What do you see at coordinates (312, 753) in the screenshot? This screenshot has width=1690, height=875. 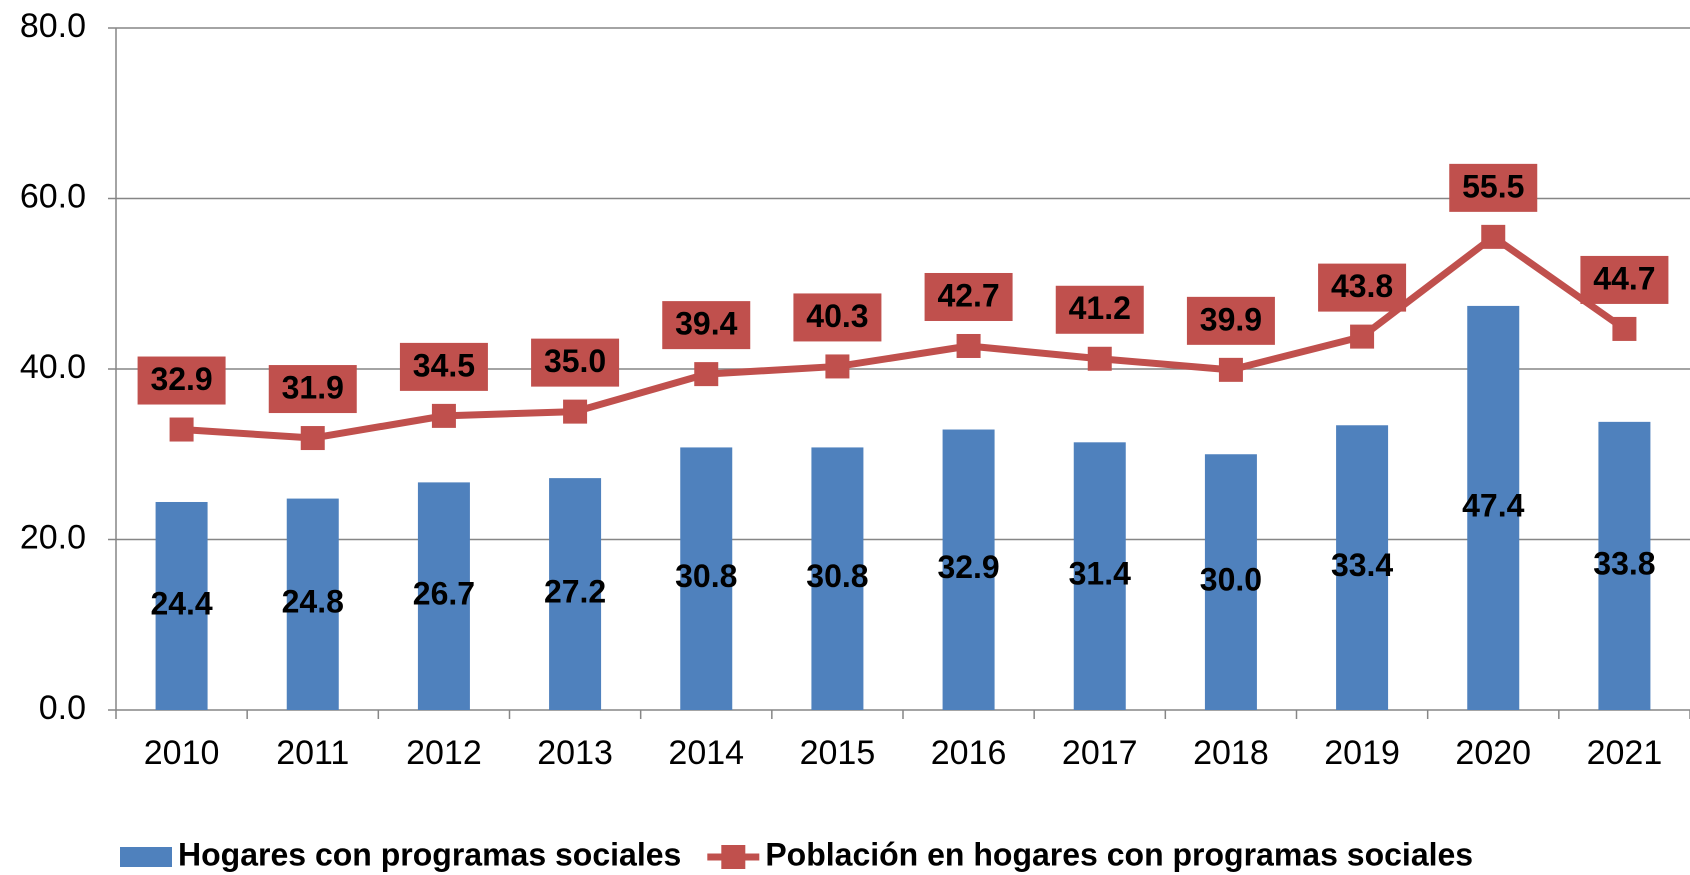 I see `x-tick-label: 2011` at bounding box center [312, 753].